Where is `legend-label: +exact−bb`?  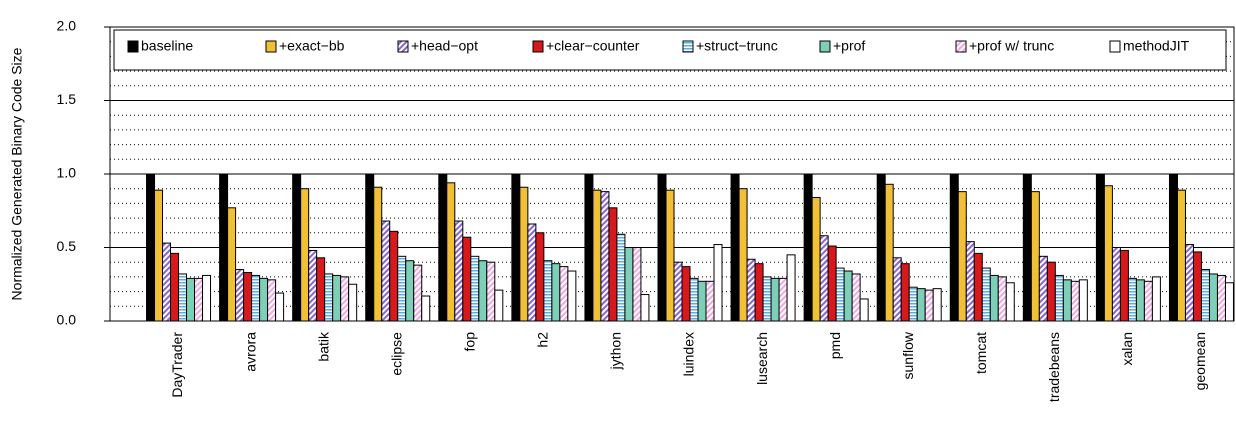
legend-label: +exact−bb is located at coordinates (312, 46).